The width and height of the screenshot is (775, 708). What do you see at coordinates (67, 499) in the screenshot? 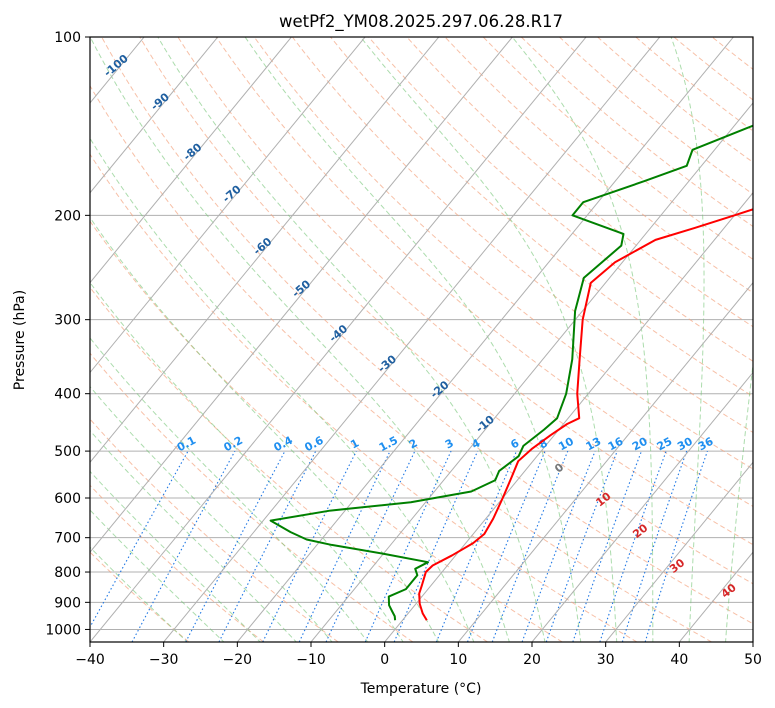
I see `y-tick-label: 600` at bounding box center [67, 499].